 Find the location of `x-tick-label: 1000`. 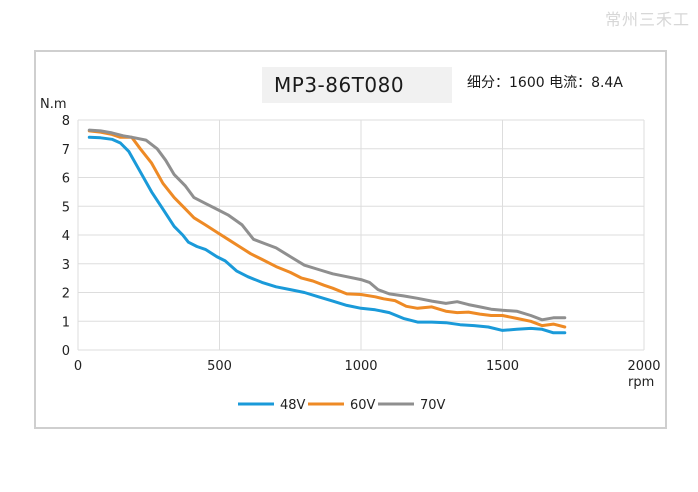

x-tick-label: 1000 is located at coordinates (360, 366).